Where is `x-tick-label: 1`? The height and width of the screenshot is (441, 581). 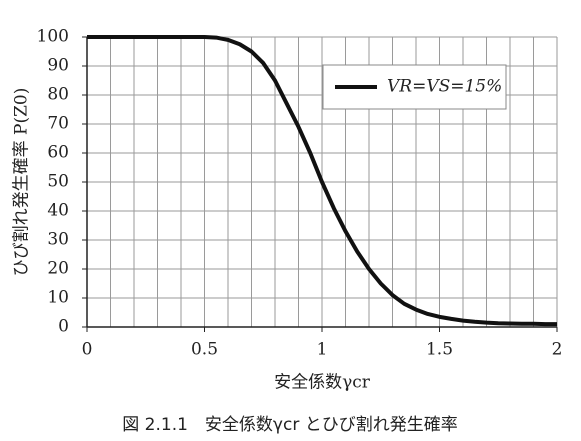 x-tick-label: 1 is located at coordinates (322, 350).